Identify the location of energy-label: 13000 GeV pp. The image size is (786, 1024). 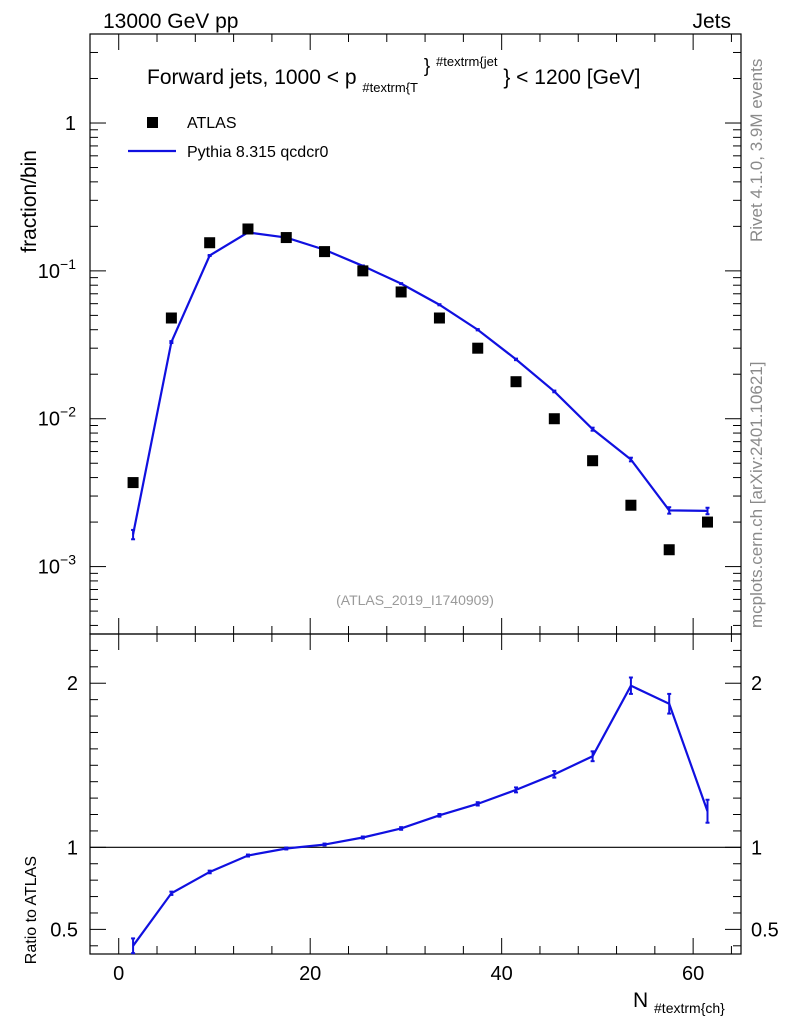
(170, 21).